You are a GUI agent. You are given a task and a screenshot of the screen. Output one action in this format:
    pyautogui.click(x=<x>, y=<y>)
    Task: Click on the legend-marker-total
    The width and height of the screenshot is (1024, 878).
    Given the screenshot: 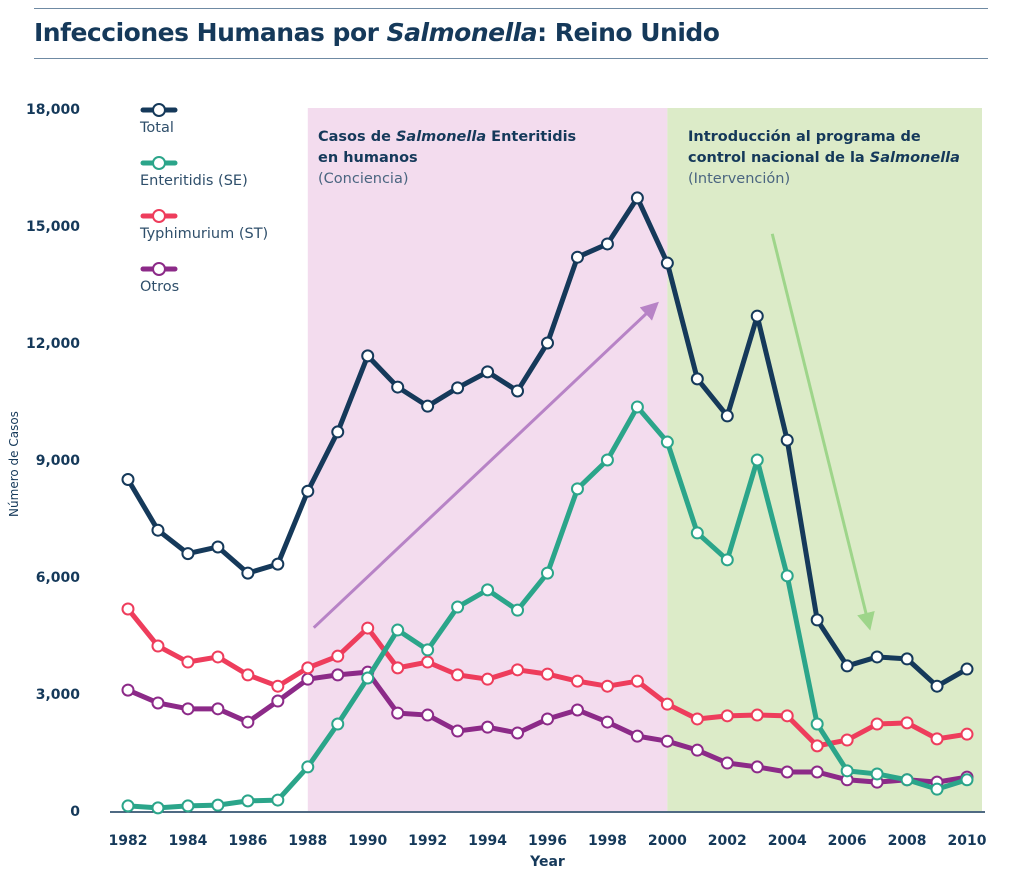 What is the action you would take?
    pyautogui.click(x=159, y=110)
    